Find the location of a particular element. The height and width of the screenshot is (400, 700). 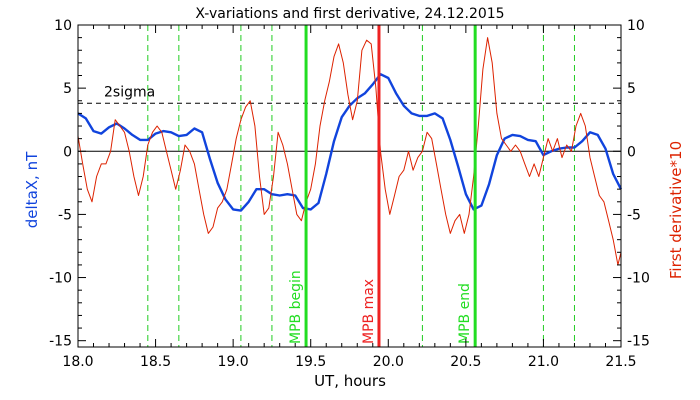

x-tick-label: 21.0 is located at coordinates (543, 362).